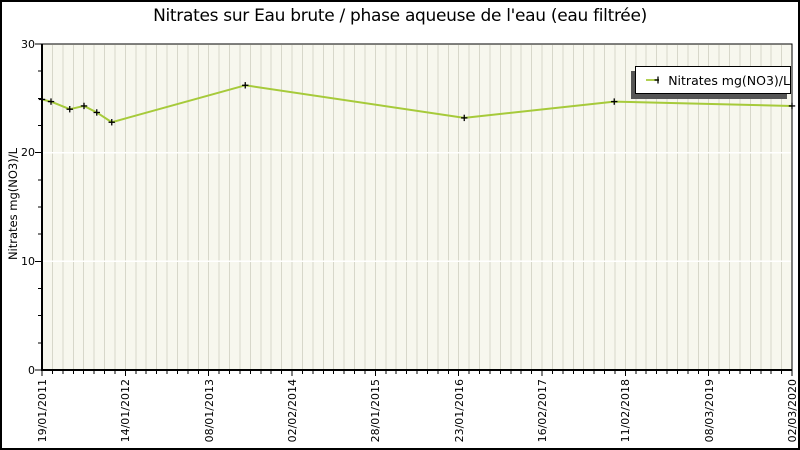 Image resolution: width=800 pixels, height=450 pixels. What do you see at coordinates (28, 44) in the screenshot?
I see `y-tick-label: 30` at bounding box center [28, 44].